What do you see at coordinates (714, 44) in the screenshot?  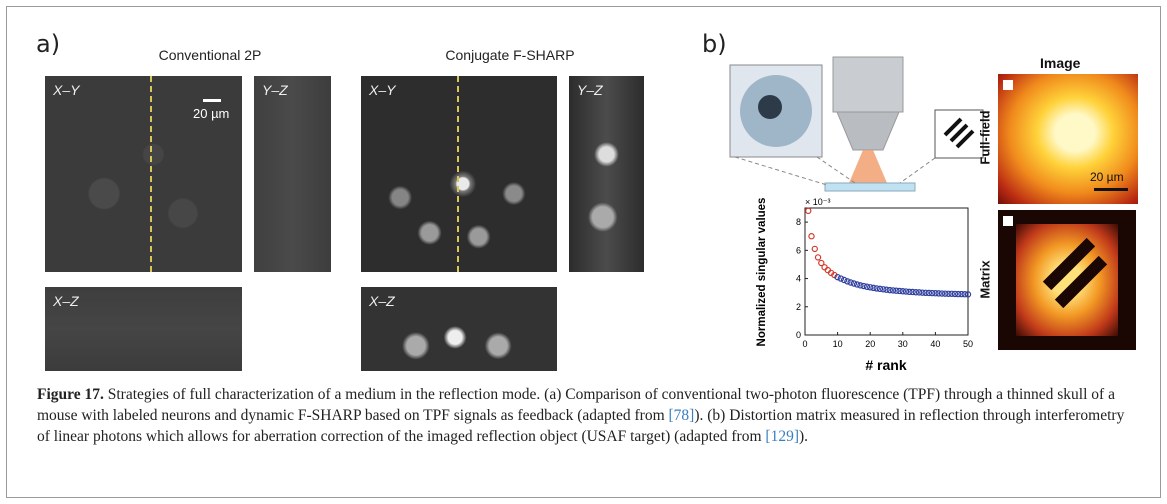 I see `panel-b-label: b)` at bounding box center [714, 44].